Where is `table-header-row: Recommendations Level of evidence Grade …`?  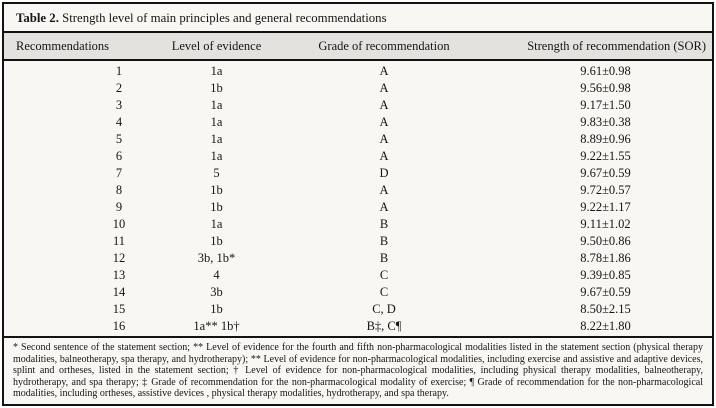 table-header-row: Recommendations Level of evidence Grade … is located at coordinates (358, 47).